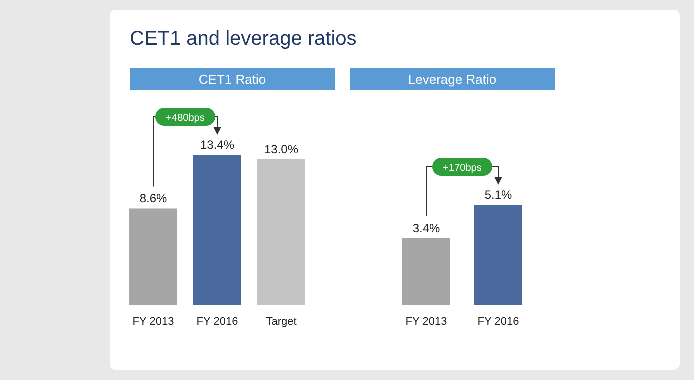 The height and width of the screenshot is (380, 694). What do you see at coordinates (185, 118) in the screenshot?
I see `text: +480bps` at bounding box center [185, 118].